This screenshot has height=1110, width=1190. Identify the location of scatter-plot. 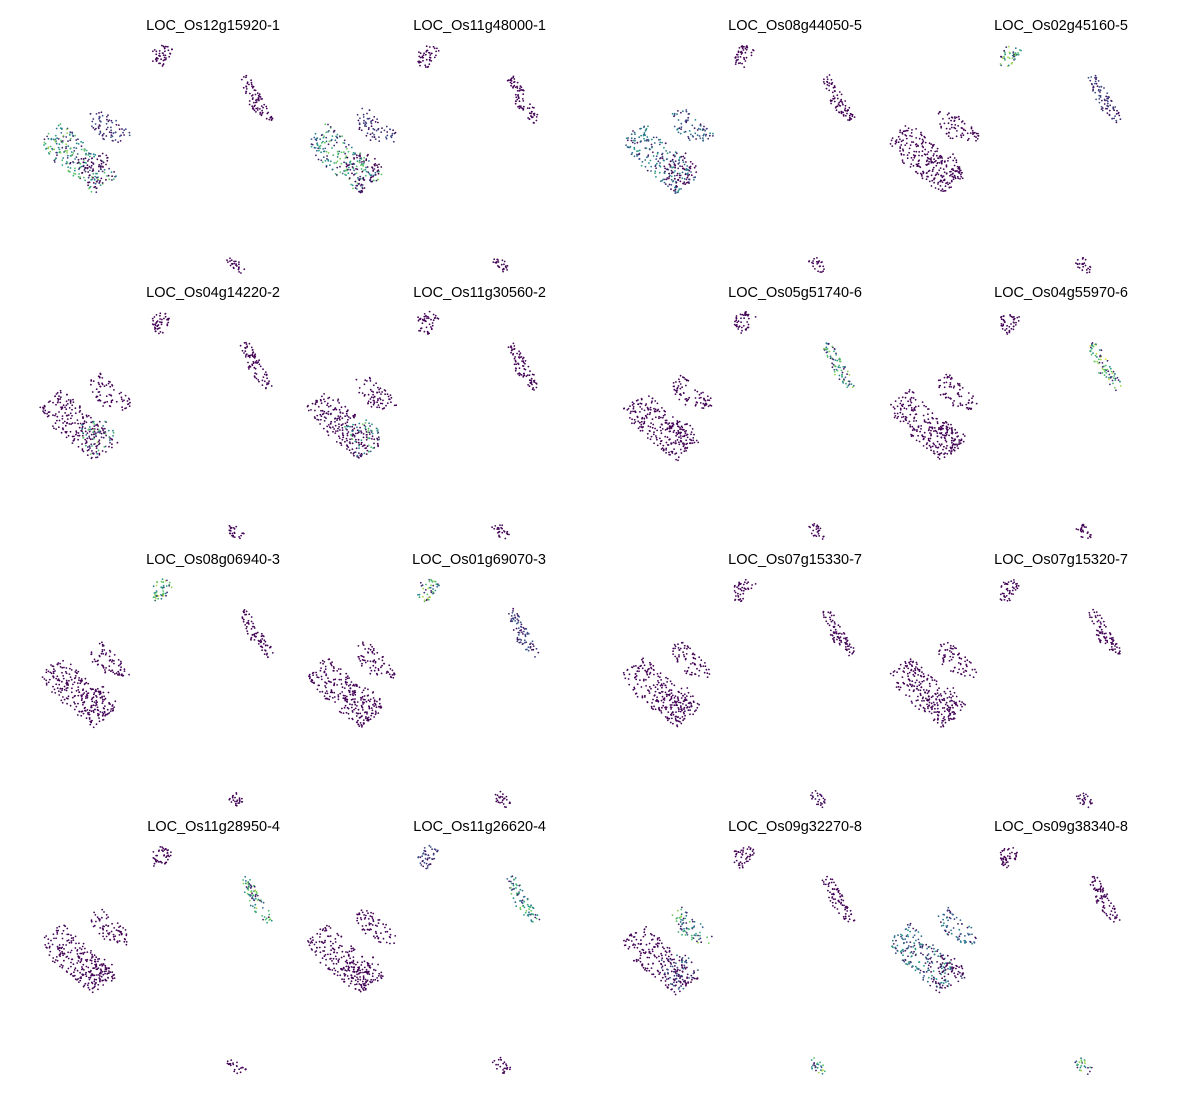
(740, 159).